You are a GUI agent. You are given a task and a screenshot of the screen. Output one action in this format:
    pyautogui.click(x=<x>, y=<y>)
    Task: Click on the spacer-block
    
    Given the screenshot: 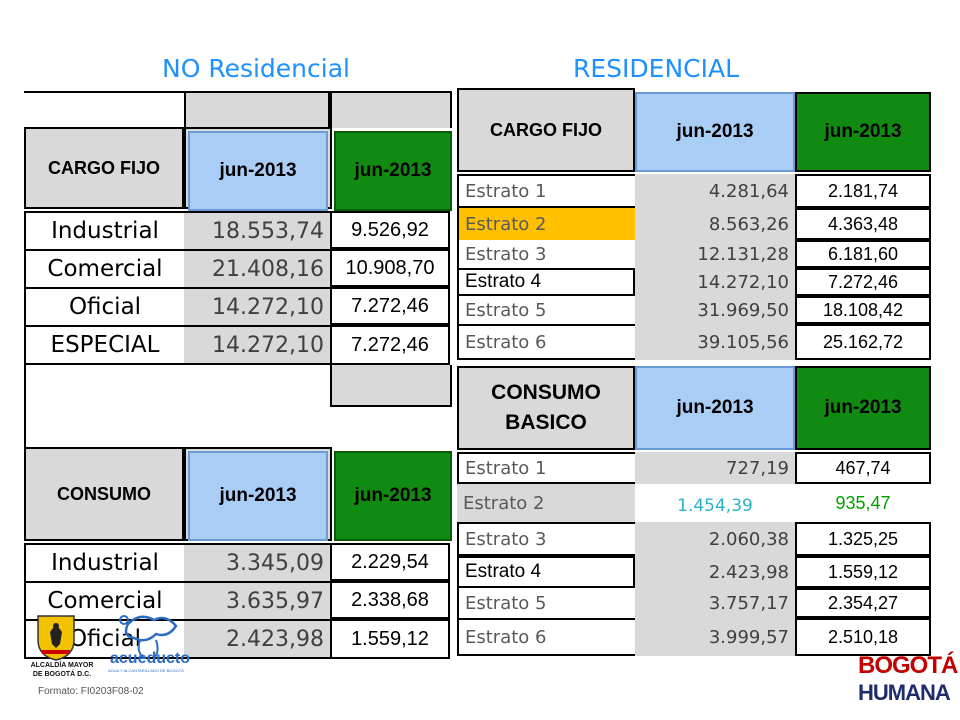 What is the action you would take?
    pyautogui.click(x=238, y=406)
    